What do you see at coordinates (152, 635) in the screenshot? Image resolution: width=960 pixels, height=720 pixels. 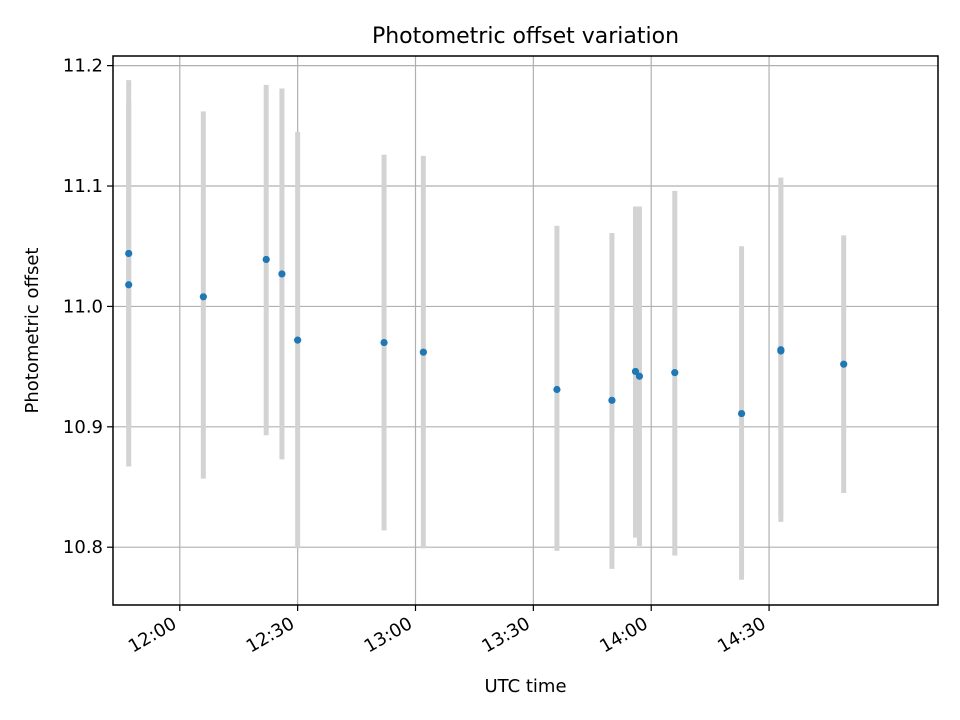 I see `x-tick-label: 12:00` at bounding box center [152, 635].